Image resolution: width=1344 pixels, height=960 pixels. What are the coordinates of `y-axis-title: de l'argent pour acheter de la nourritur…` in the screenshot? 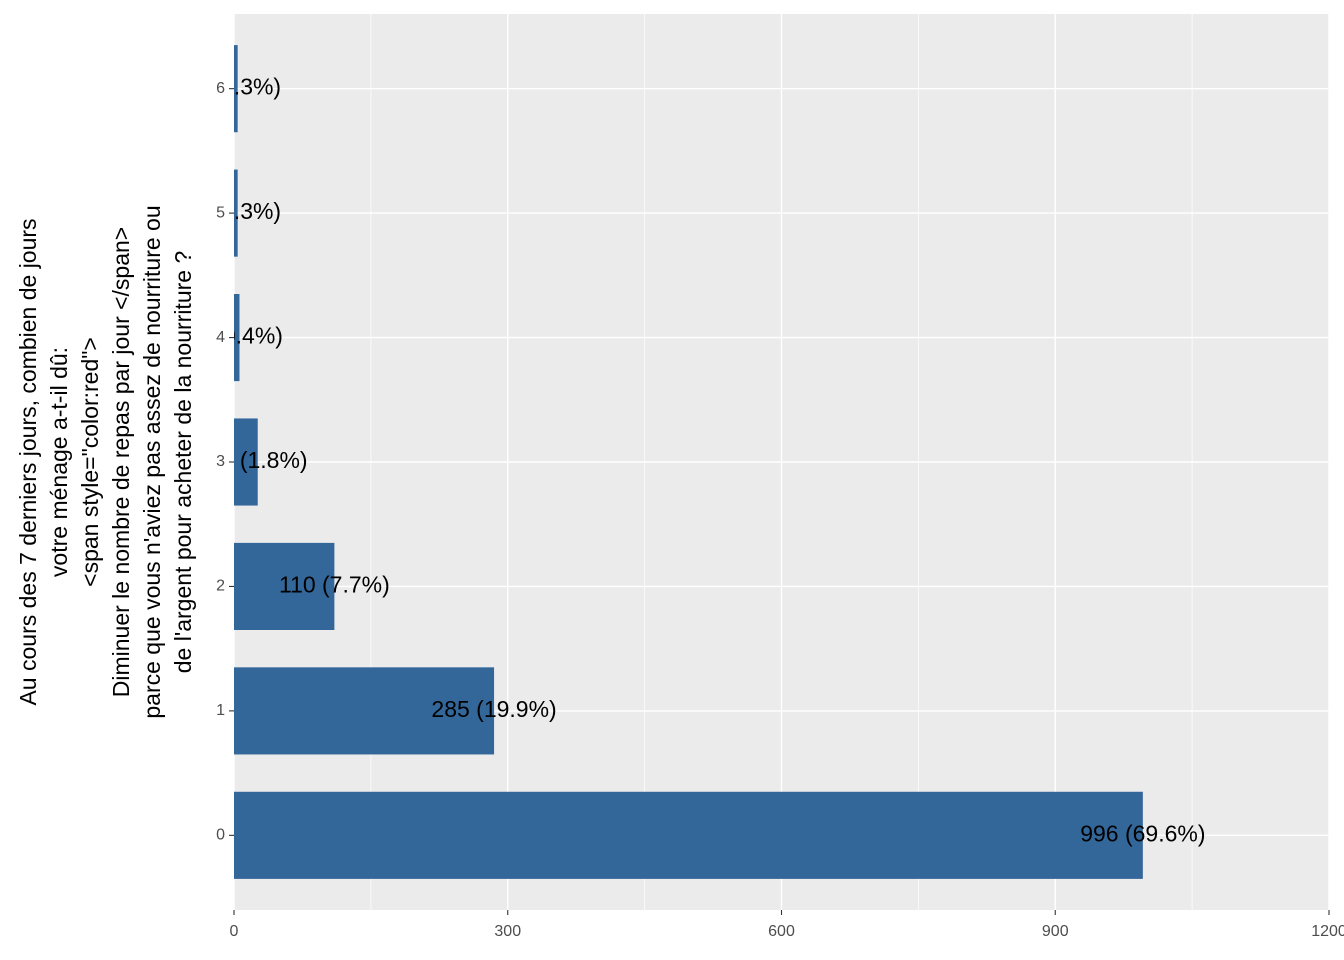 It's located at (183, 462).